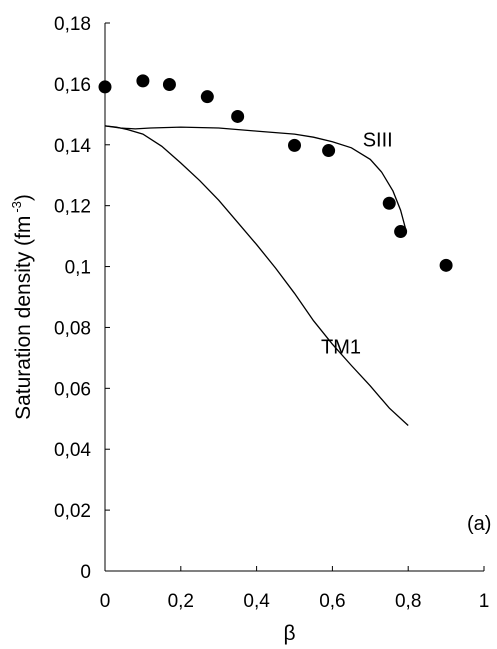  I want to click on x-axis-title: β, so click(289, 633).